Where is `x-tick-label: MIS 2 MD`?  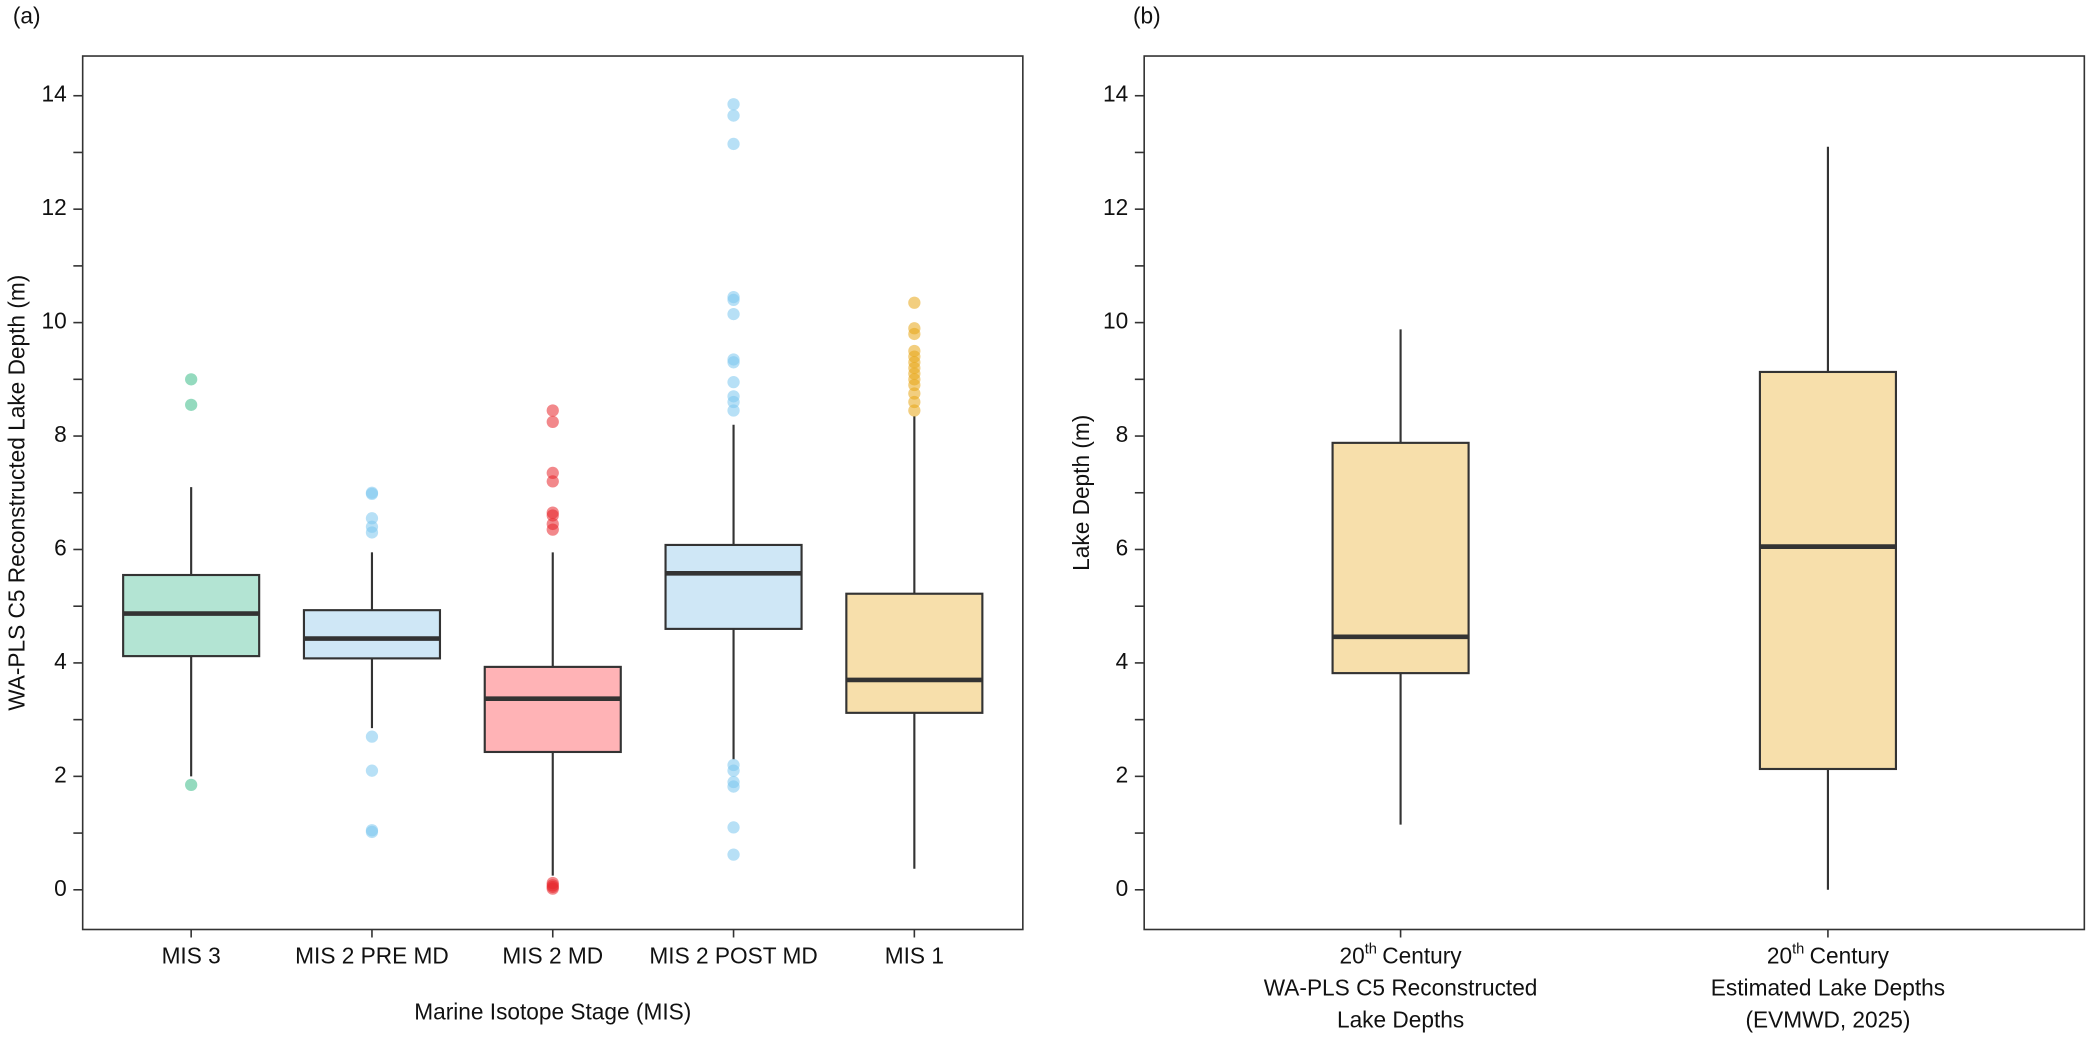 x-tick-label: MIS 2 MD is located at coordinates (552, 955).